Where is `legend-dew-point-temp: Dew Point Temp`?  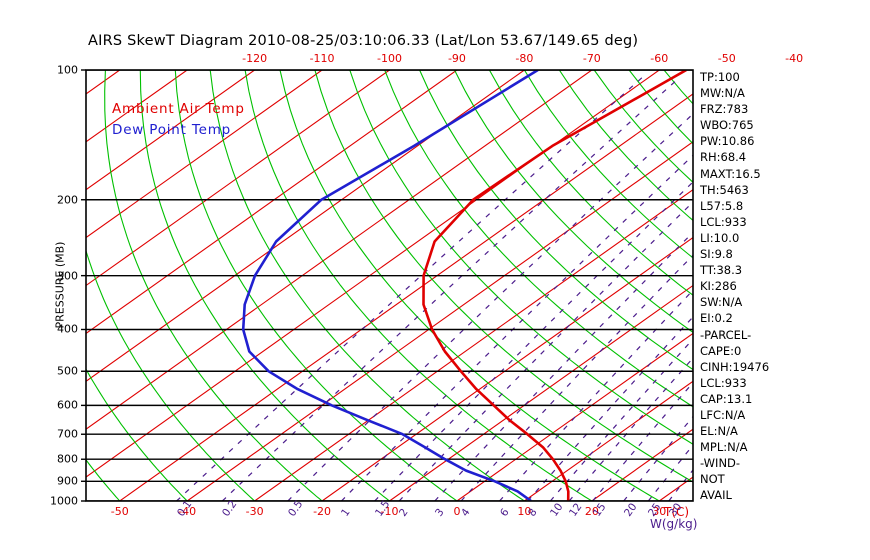 legend-dew-point-temp: Dew Point Temp is located at coordinates (172, 130).